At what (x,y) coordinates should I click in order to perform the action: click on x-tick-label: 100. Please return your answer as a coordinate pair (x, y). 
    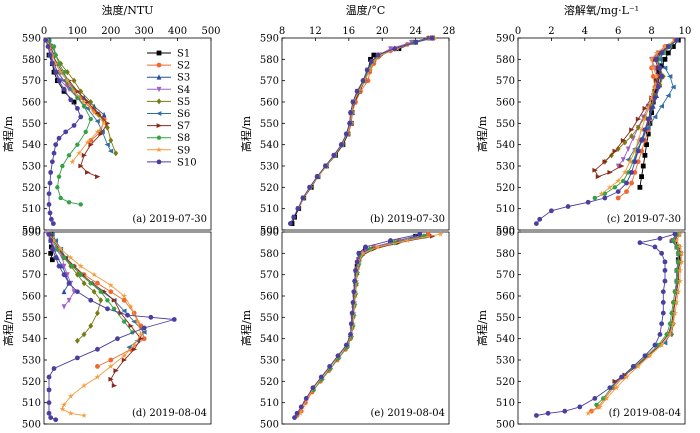
    Looking at the image, I should click on (77, 31).